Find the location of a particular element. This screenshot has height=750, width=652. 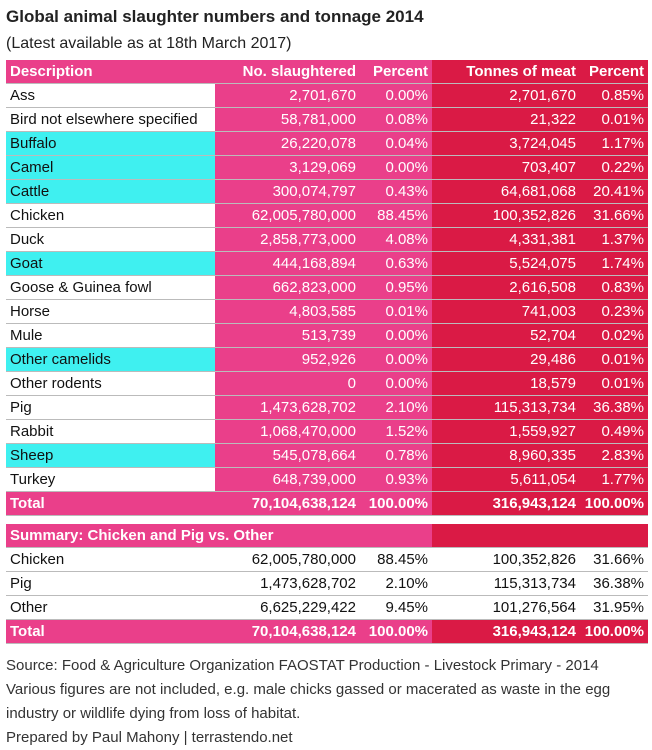

tonnes-percent-cell: 1.17% is located at coordinates (614, 143).